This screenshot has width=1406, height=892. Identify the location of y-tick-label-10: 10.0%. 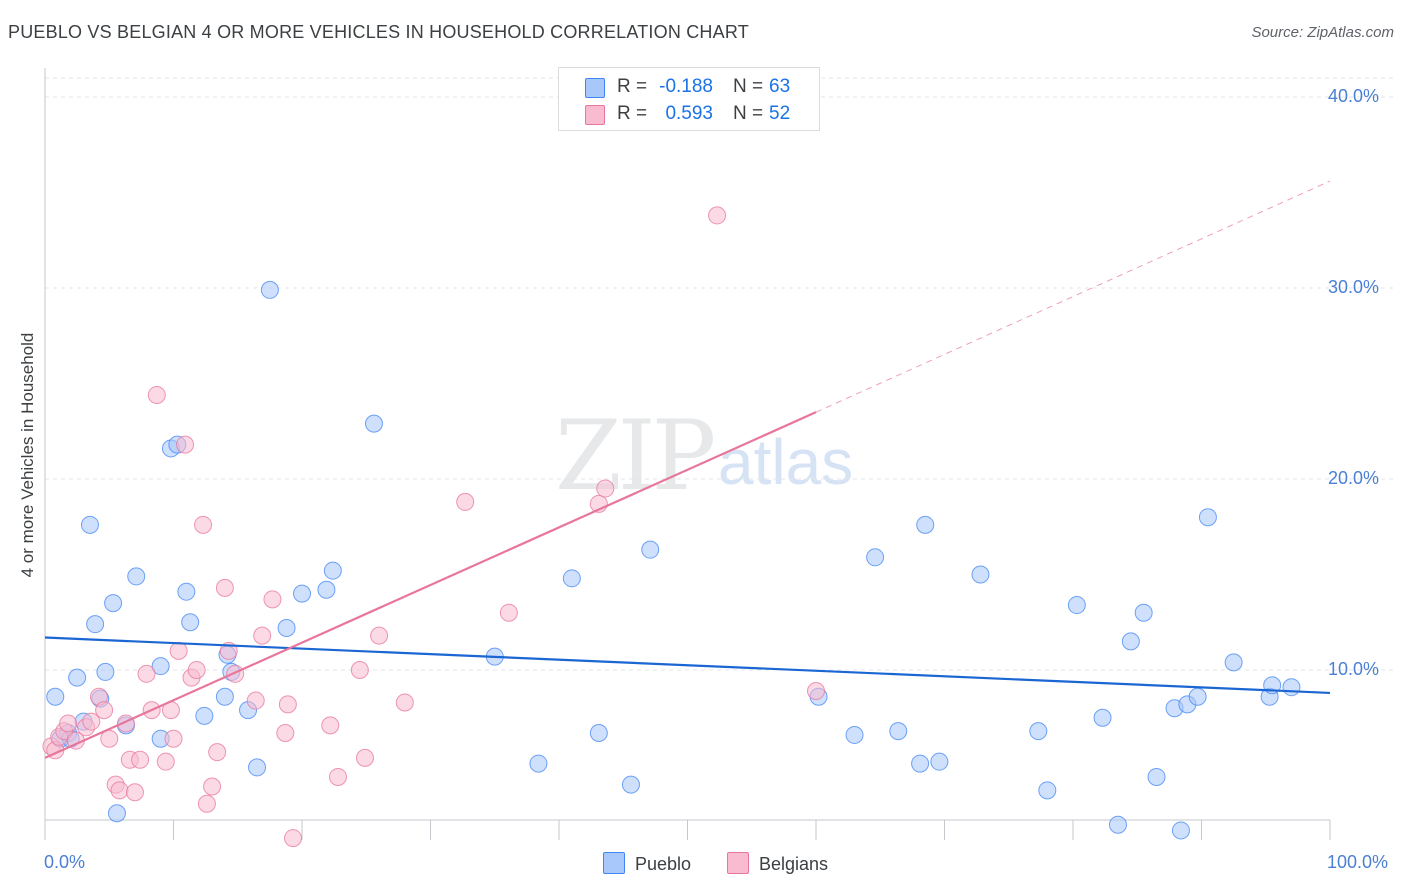
(1354, 669).